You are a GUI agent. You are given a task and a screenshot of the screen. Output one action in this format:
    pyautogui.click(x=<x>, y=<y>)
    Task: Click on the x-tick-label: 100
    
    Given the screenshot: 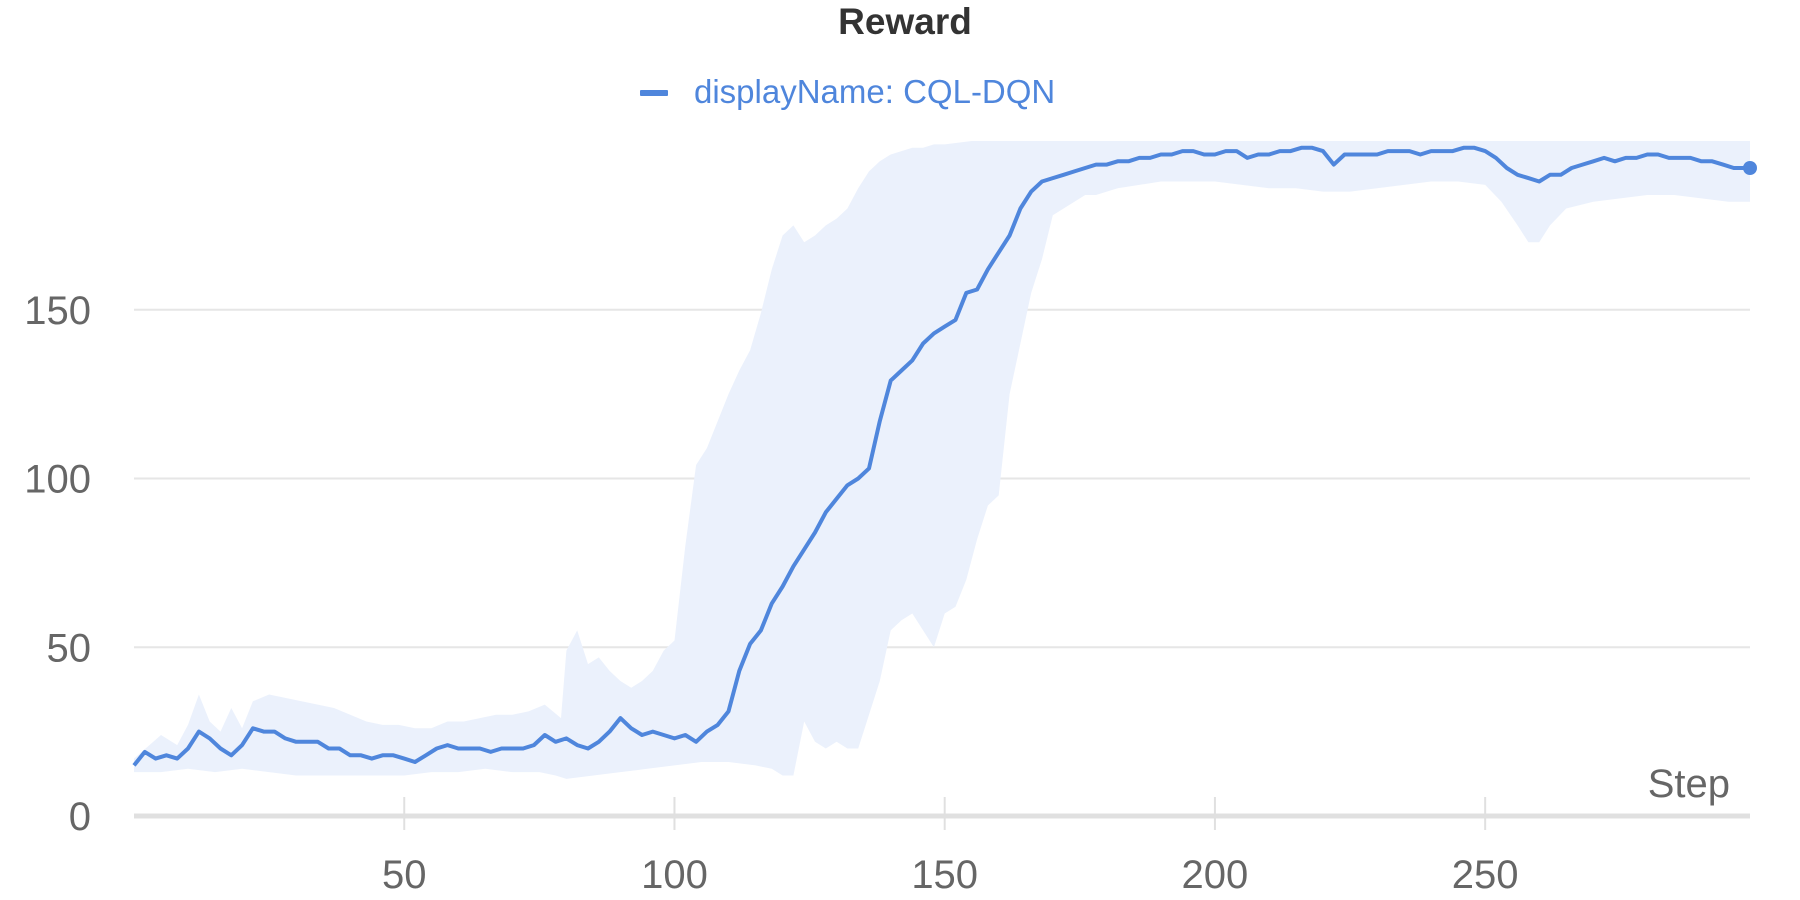 What is the action you would take?
    pyautogui.click(x=674, y=875)
    